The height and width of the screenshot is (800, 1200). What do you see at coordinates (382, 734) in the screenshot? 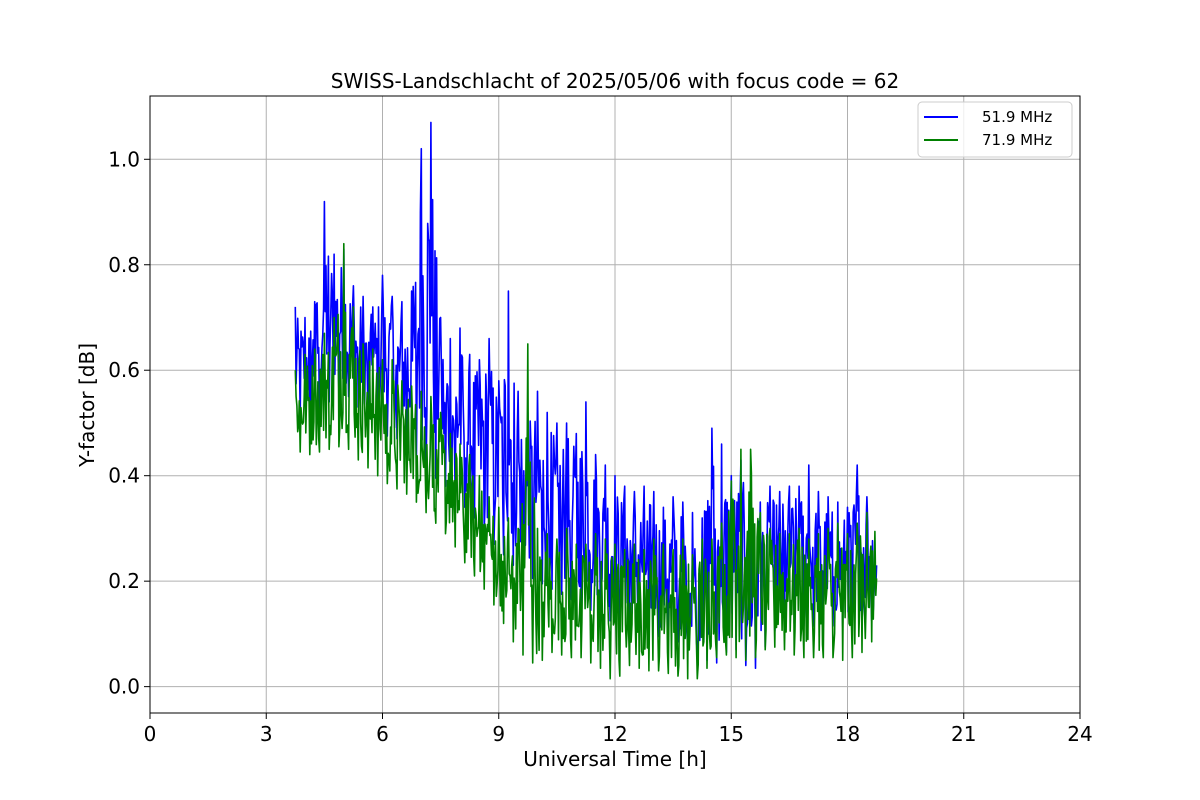
I see `x-tick-label: 6` at bounding box center [382, 734].